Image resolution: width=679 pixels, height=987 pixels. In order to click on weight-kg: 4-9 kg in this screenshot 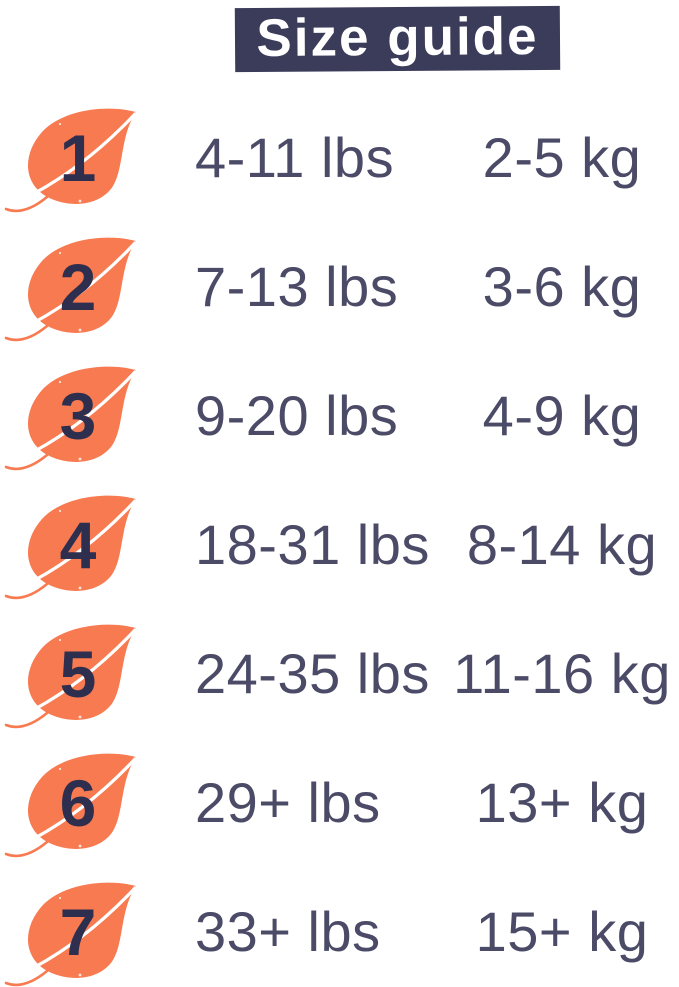, I will do `click(562, 415)`.